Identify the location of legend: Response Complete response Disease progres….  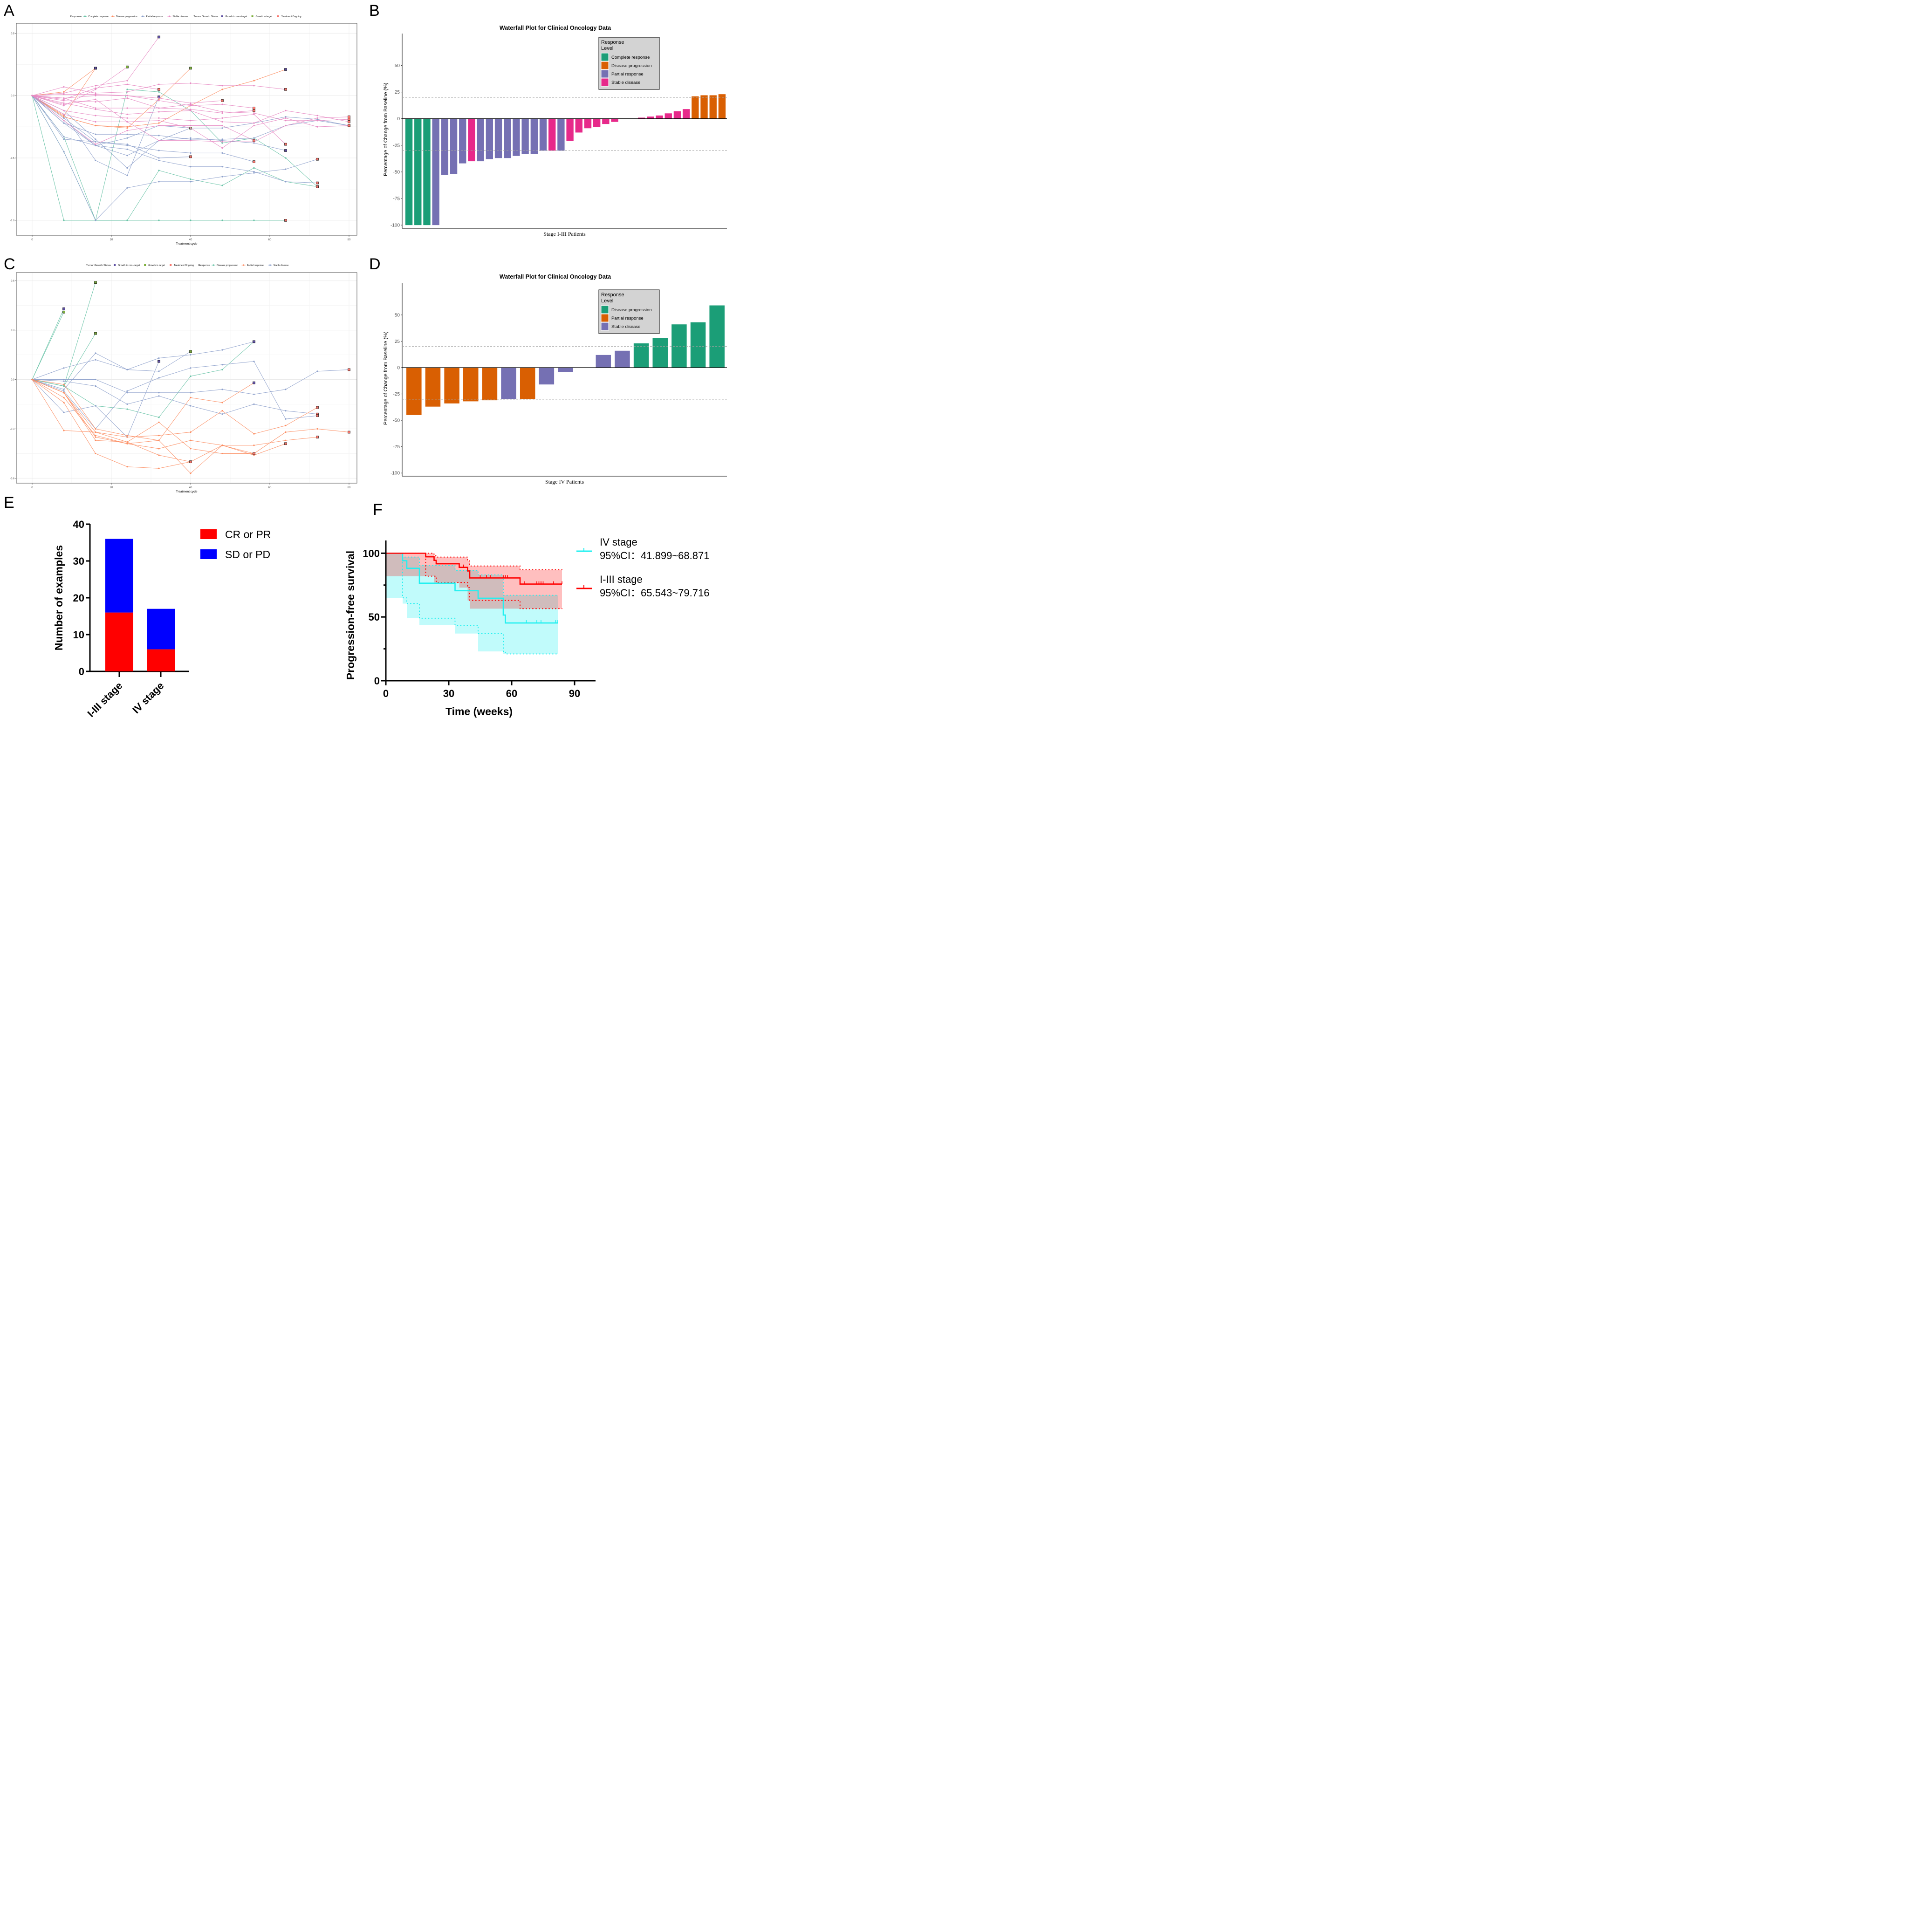
(185, 16).